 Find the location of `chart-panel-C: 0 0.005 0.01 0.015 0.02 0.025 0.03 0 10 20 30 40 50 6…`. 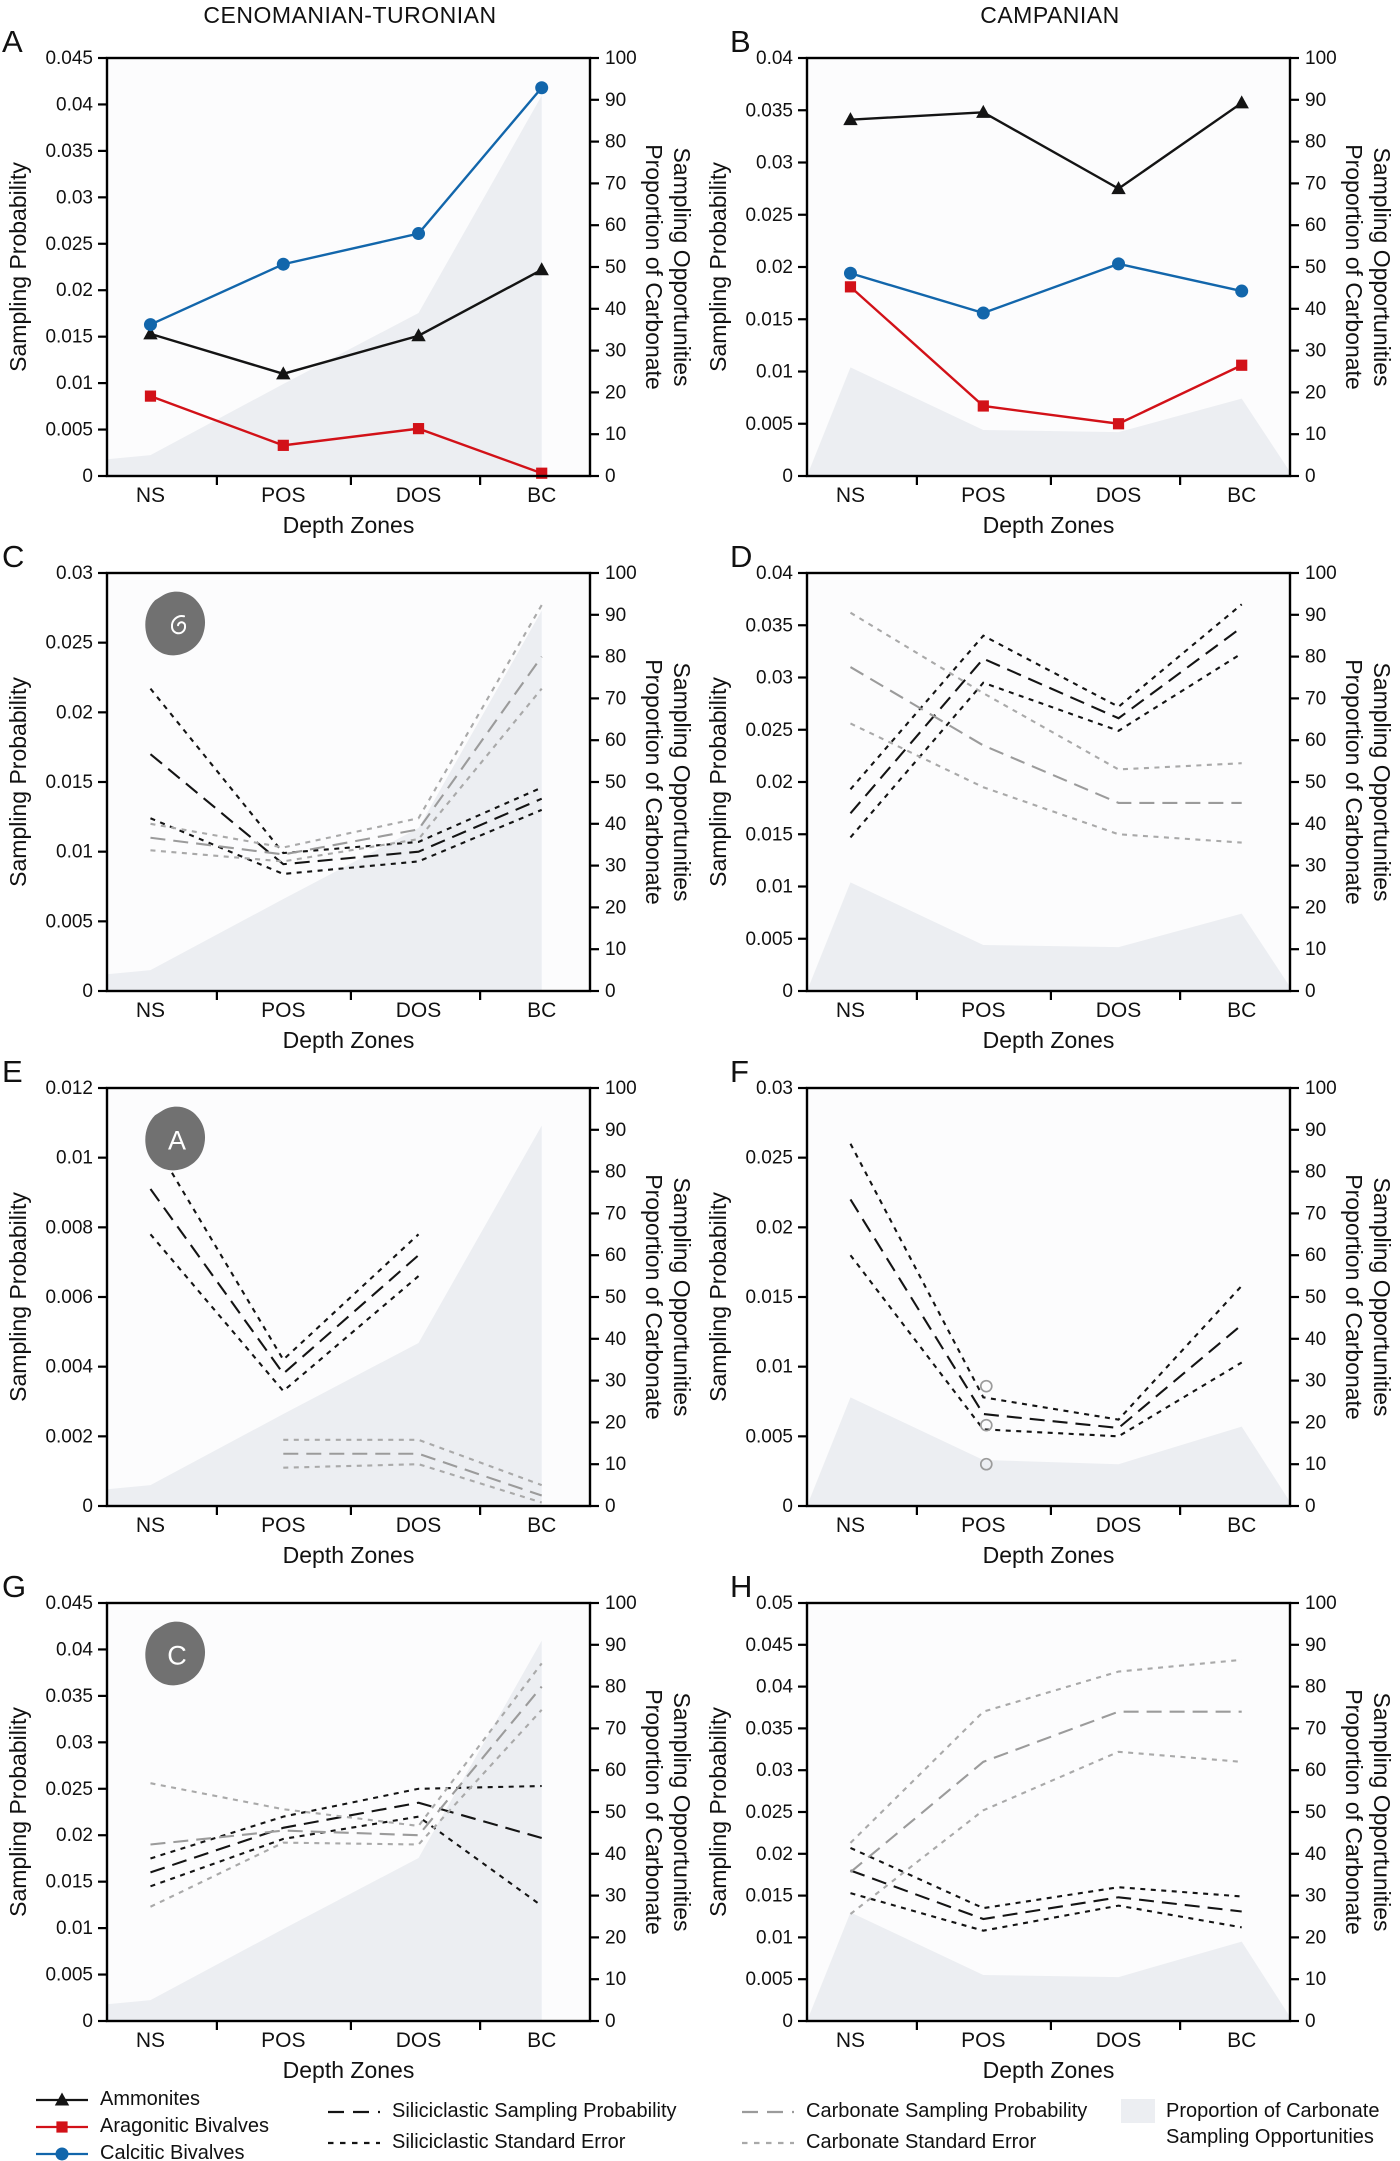

chart-panel-C: 0 0.005 0.01 0.015 0.02 0.025 0.03 0 10 20 30 40 50 6… is located at coordinates (348, 796).